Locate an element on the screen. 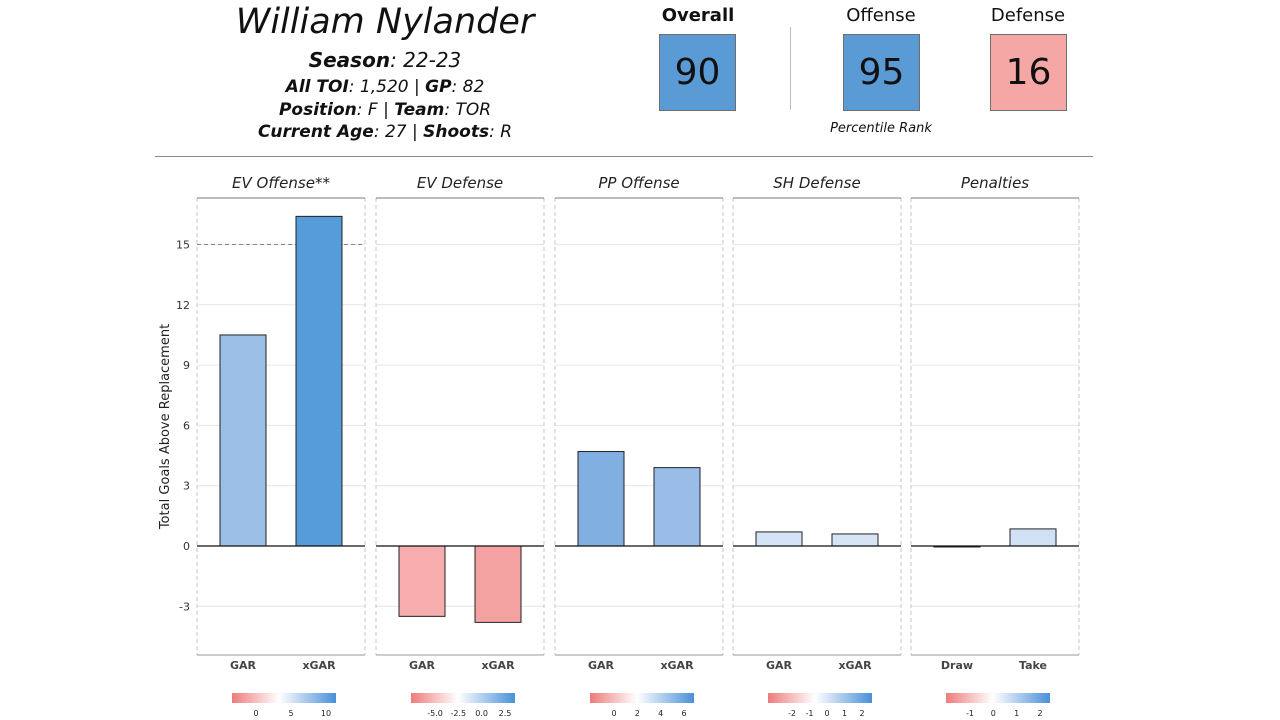  panel-title: Penalties is located at coordinates (995, 183).